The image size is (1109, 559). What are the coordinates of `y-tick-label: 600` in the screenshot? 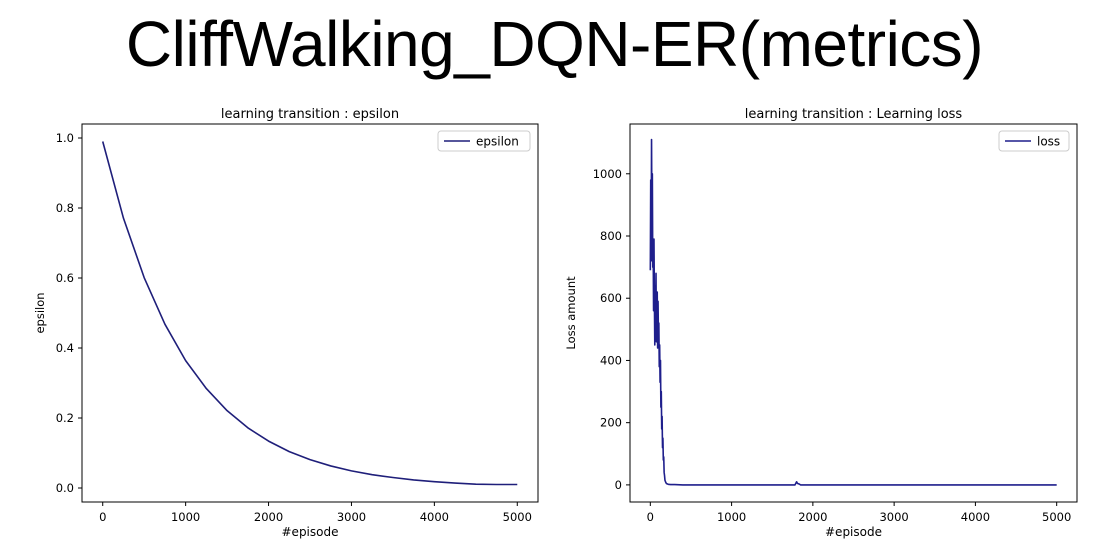 It's located at (611, 298).